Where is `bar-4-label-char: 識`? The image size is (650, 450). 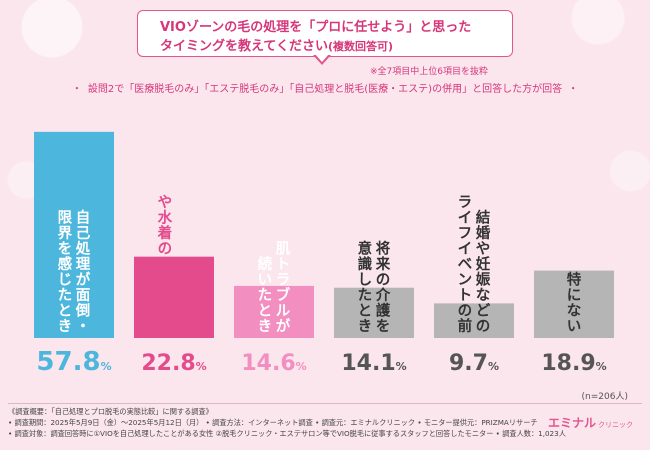 bar-4-label-char: 識 is located at coordinates (365, 264).